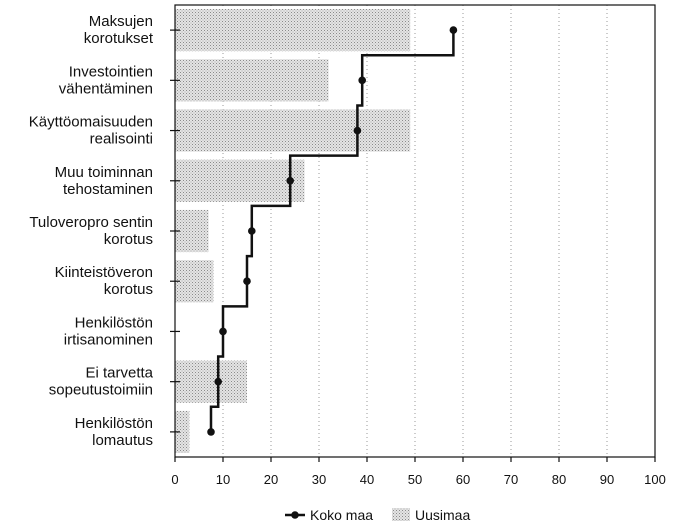 This screenshot has height=530, width=682. I want to click on legend-swatch-bar, so click(401, 514).